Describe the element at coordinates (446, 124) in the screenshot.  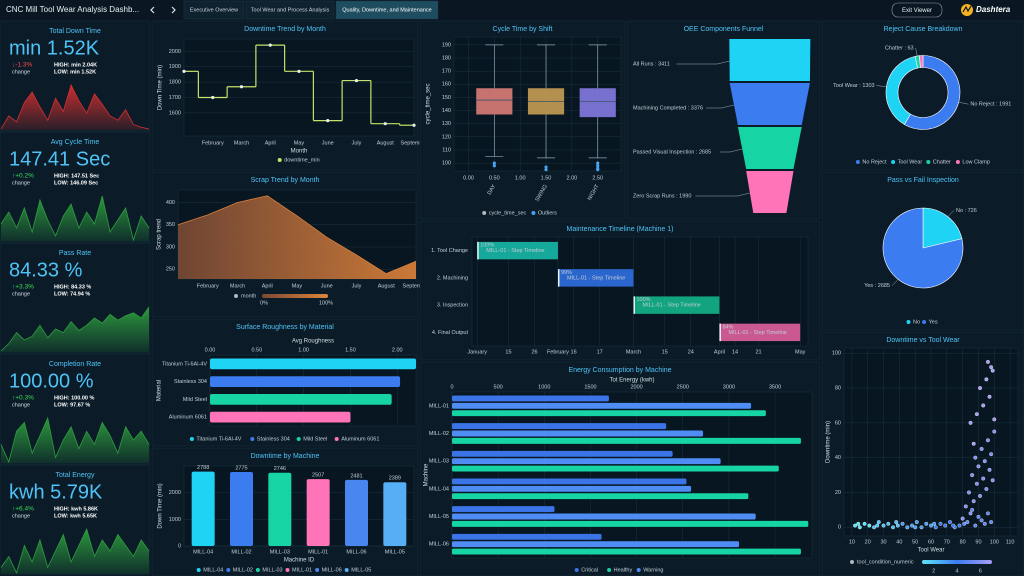
I see `y-tick-label: 130` at that location.